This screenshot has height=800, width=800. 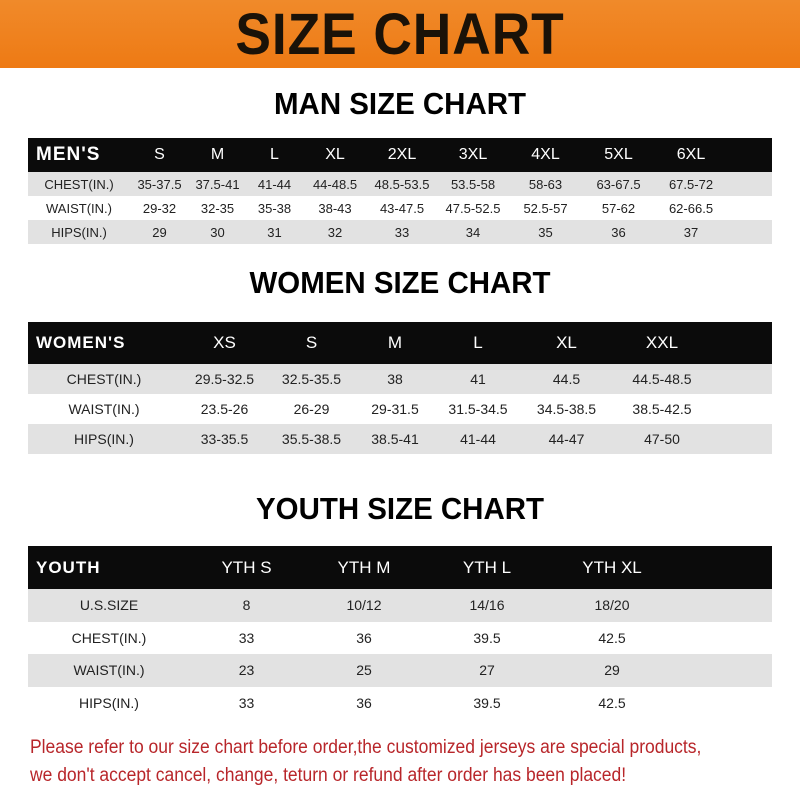 What do you see at coordinates (487, 605) in the screenshot?
I see `table-cell: 14/16` at bounding box center [487, 605].